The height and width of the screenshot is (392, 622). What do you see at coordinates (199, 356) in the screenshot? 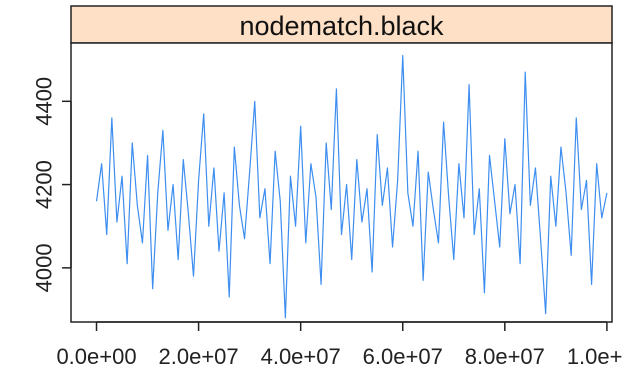
I see `x-tick-label: 2.0e+07` at bounding box center [199, 356].